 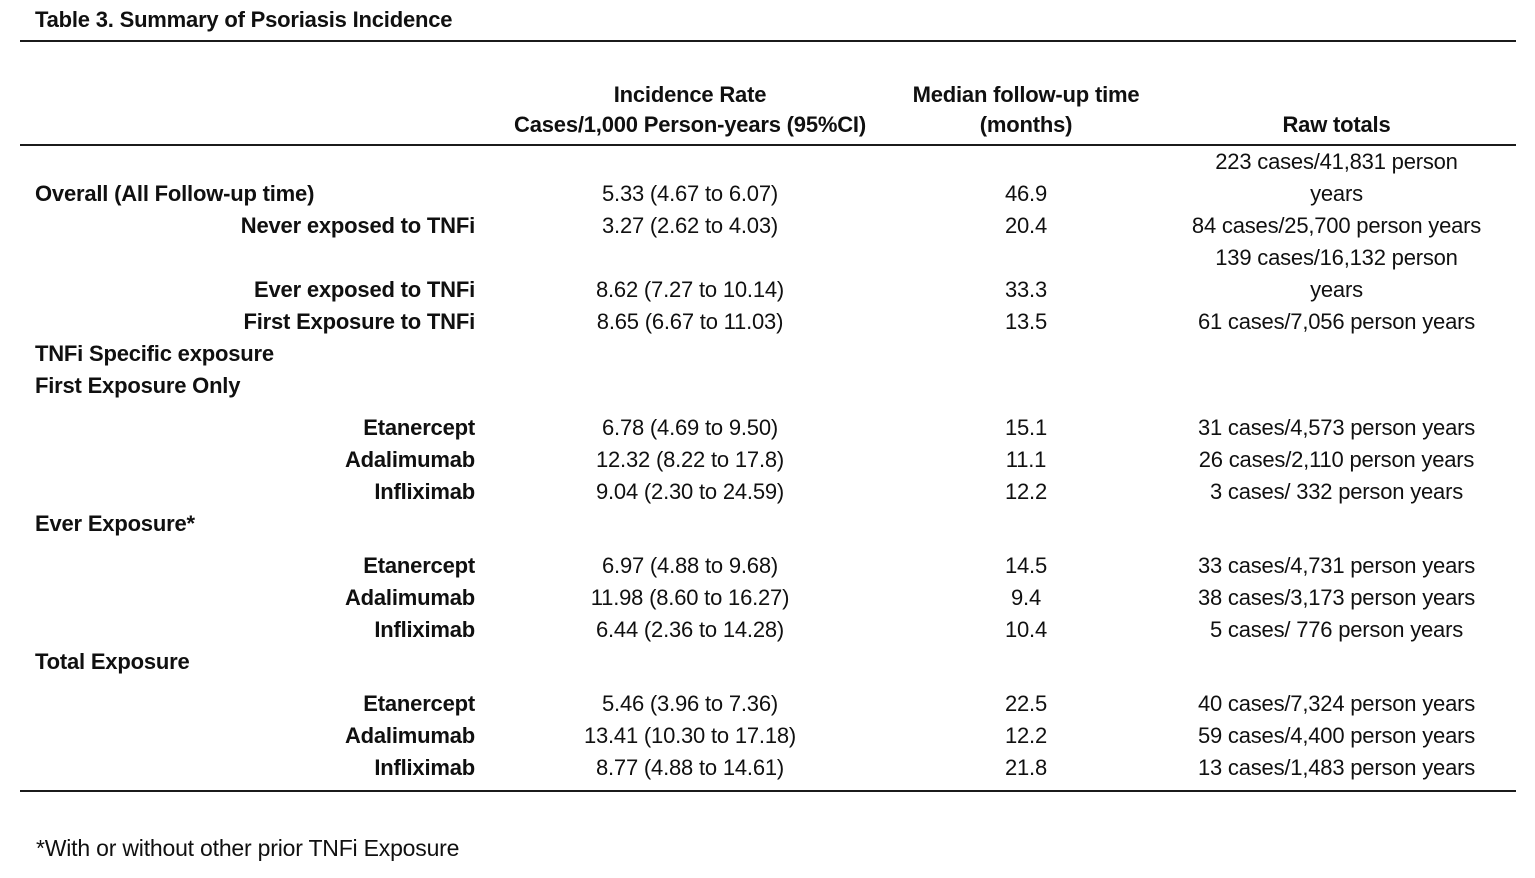 What do you see at coordinates (154, 353) in the screenshot?
I see `row-label-cell: TNFi Specific exposure` at bounding box center [154, 353].